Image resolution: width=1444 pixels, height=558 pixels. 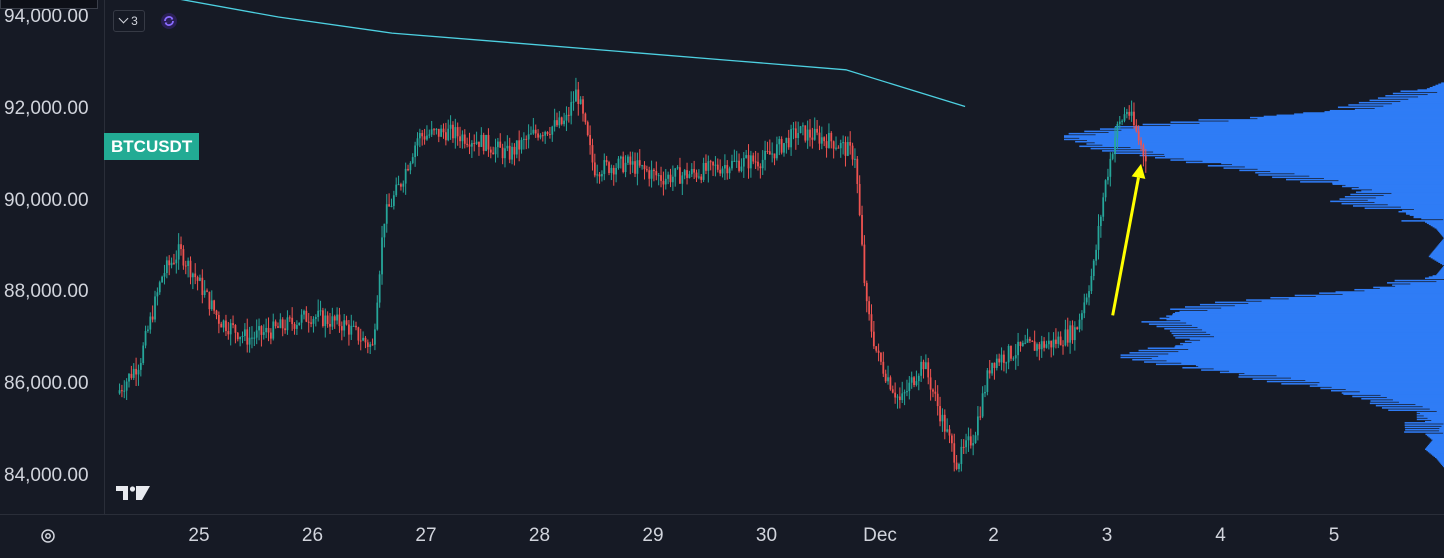 I want to click on tradingview-logo, so click(x=133, y=493).